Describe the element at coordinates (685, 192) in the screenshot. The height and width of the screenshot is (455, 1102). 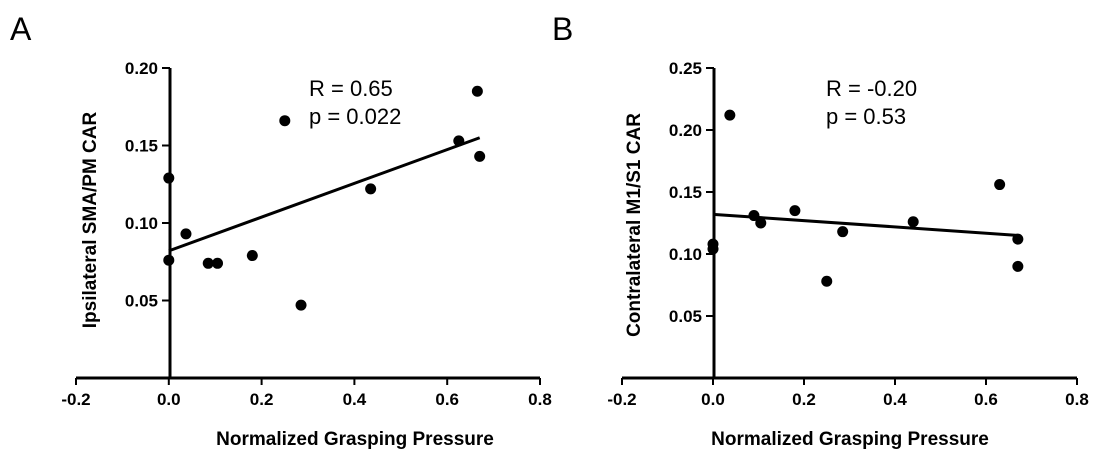
I see `y-tick-label-b: 0.15` at that location.